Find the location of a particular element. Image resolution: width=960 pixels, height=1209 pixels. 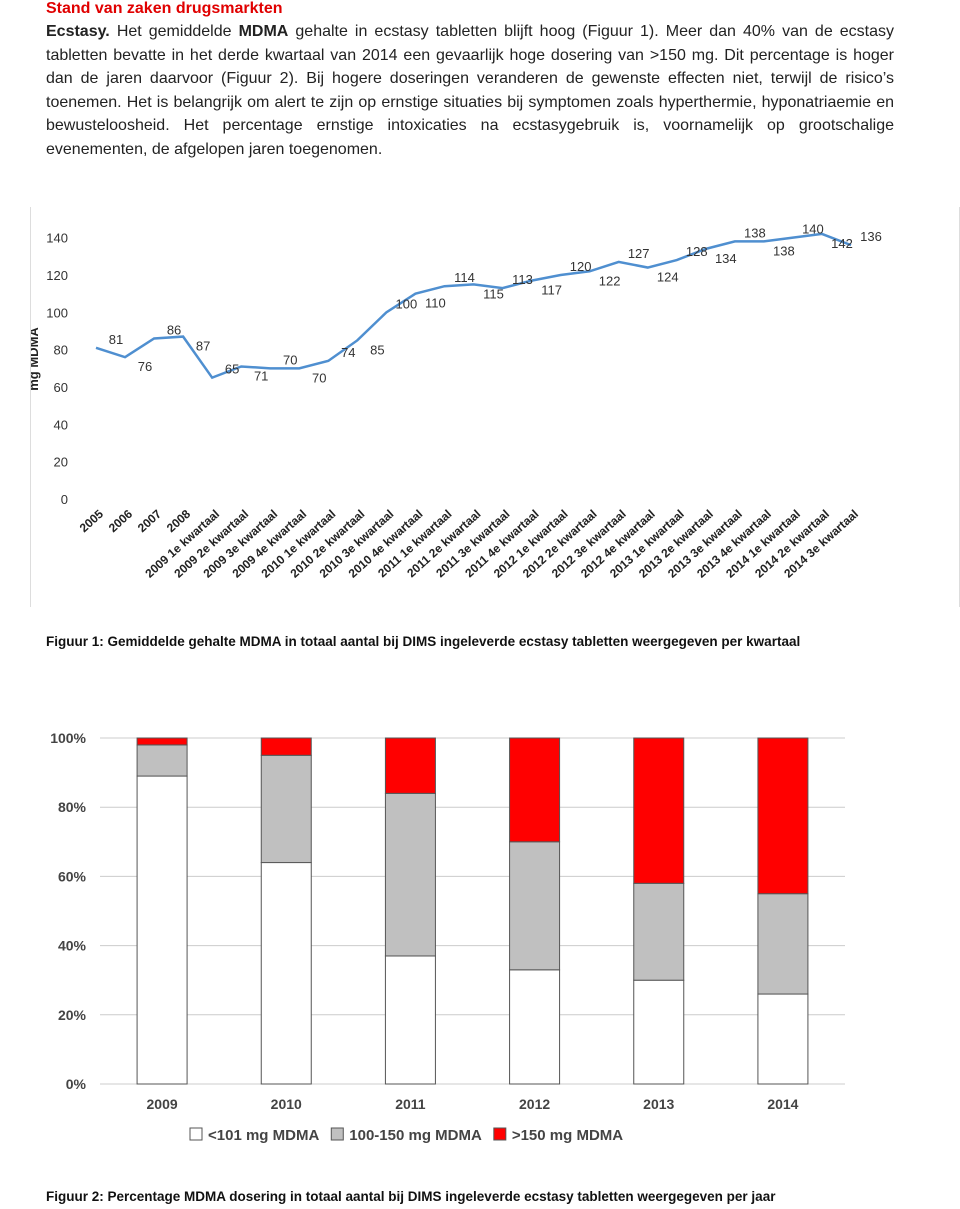

y-tick-label: 60 is located at coordinates (61, 387).